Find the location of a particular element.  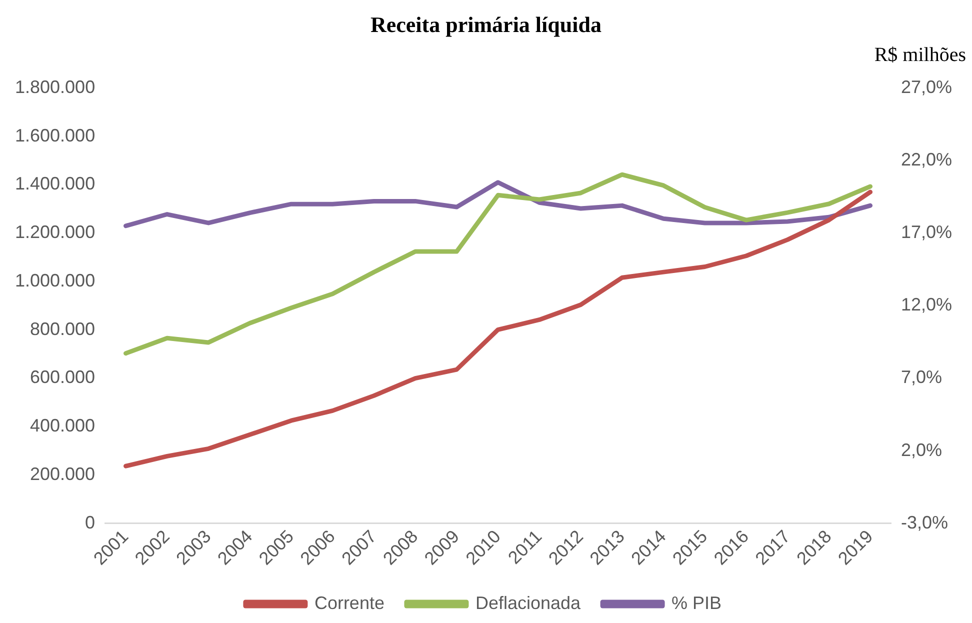

legend-label: Corrente is located at coordinates (349, 602).